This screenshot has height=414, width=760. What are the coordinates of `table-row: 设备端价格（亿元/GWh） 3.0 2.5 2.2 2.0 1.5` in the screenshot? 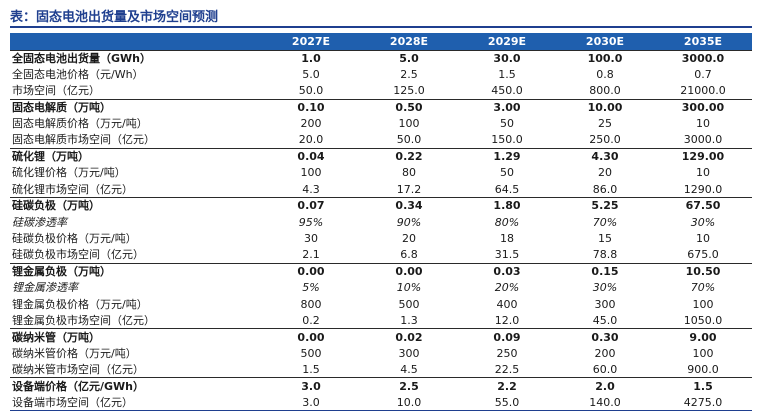 It's located at (381, 386).